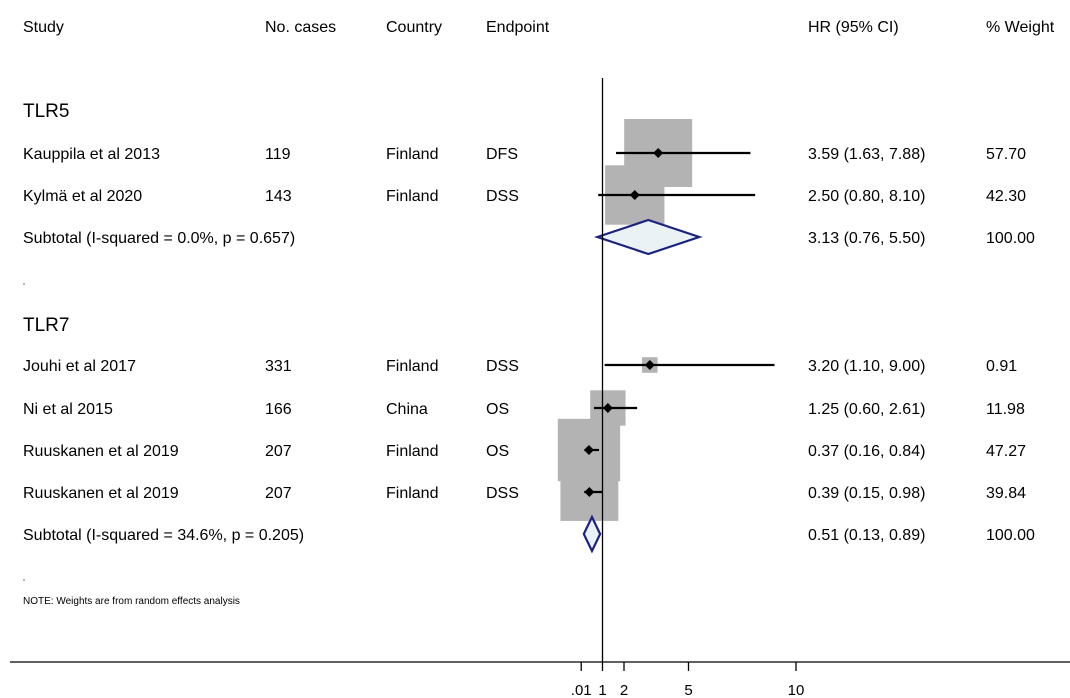  What do you see at coordinates (68, 409) in the screenshot?
I see `study-name: Ni et al 2015` at bounding box center [68, 409].